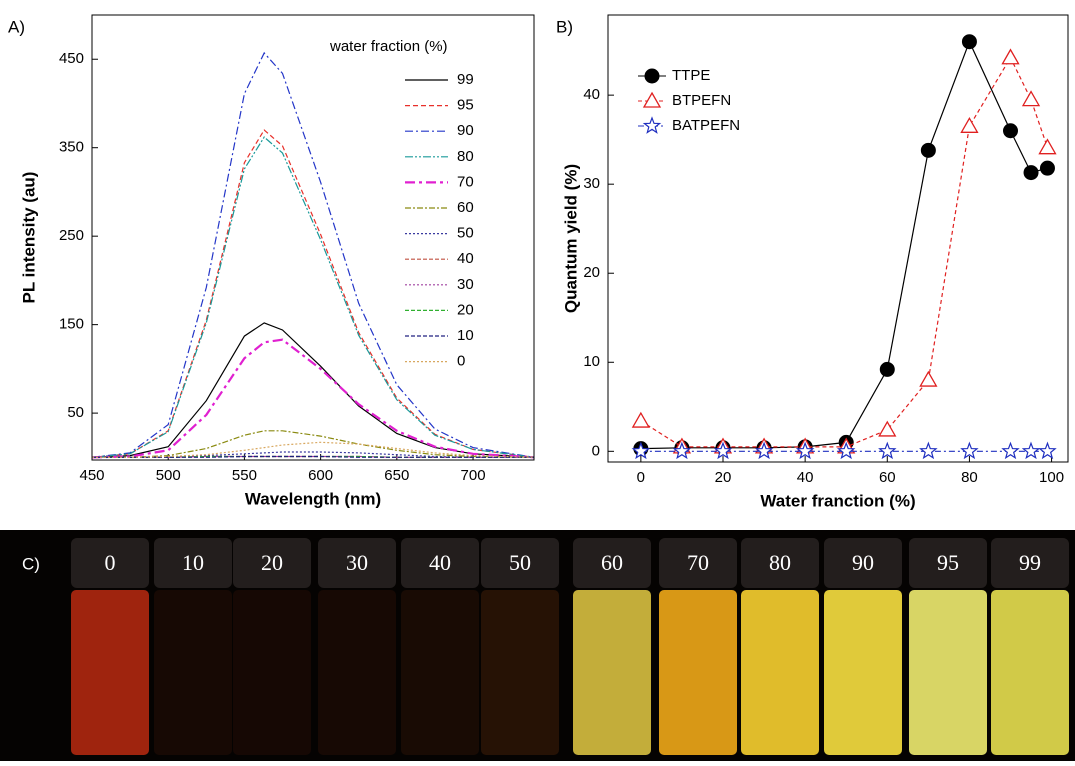 Image resolution: width=1075 pixels, height=766 pixels. I want to click on vial-label: 95, so click(948, 562).